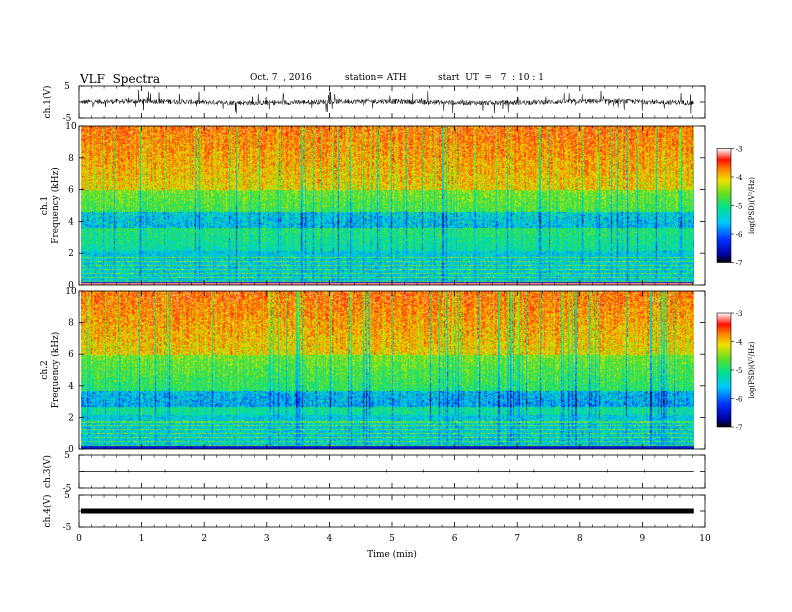  Describe the element at coordinates (79, 539) in the screenshot. I see `x-tick-label: 0` at that location.